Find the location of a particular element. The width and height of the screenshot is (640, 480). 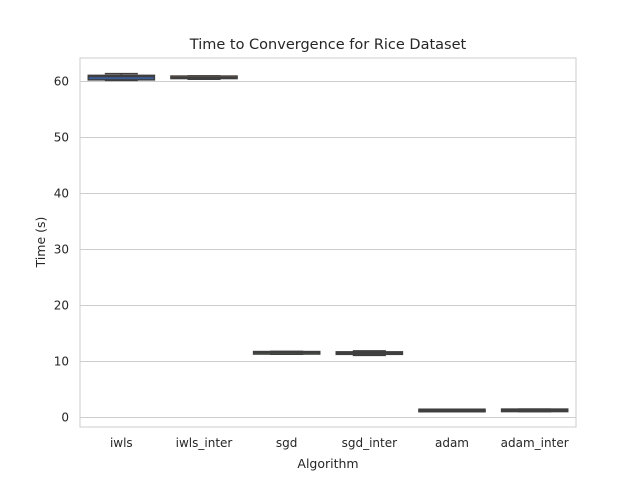

y-tick-label: 40 is located at coordinates (61, 194).